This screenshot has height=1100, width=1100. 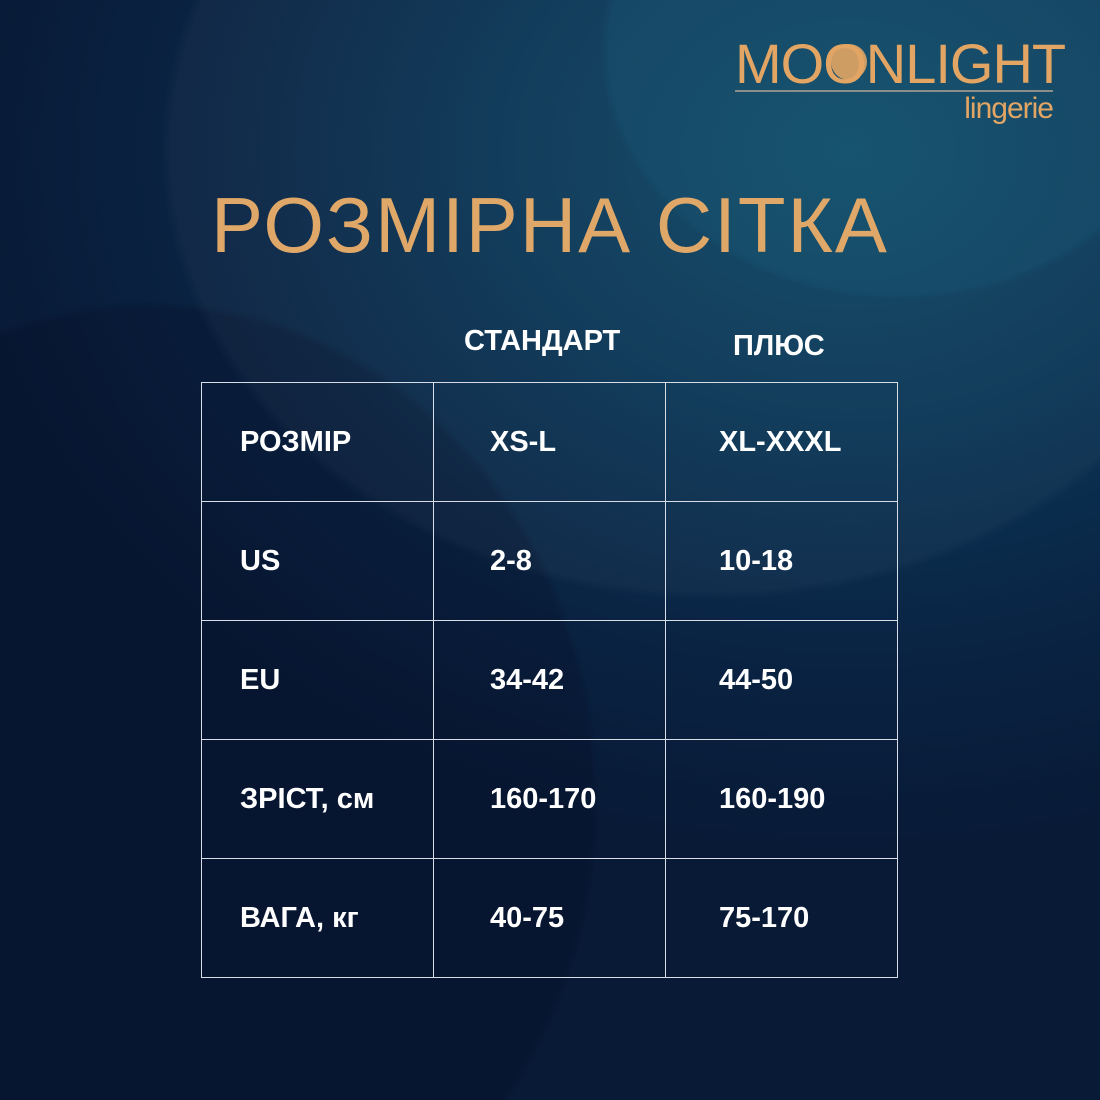 I want to click on standard-value: 40-75, so click(x=549, y=918).